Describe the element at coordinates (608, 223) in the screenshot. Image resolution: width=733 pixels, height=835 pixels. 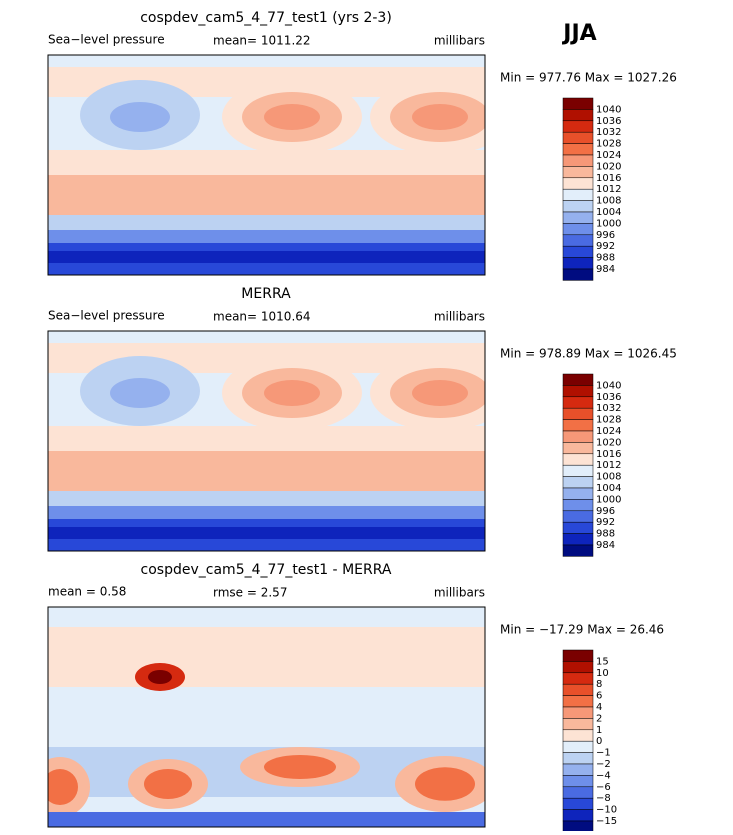
I see `colorbar-label: 1000` at that location.